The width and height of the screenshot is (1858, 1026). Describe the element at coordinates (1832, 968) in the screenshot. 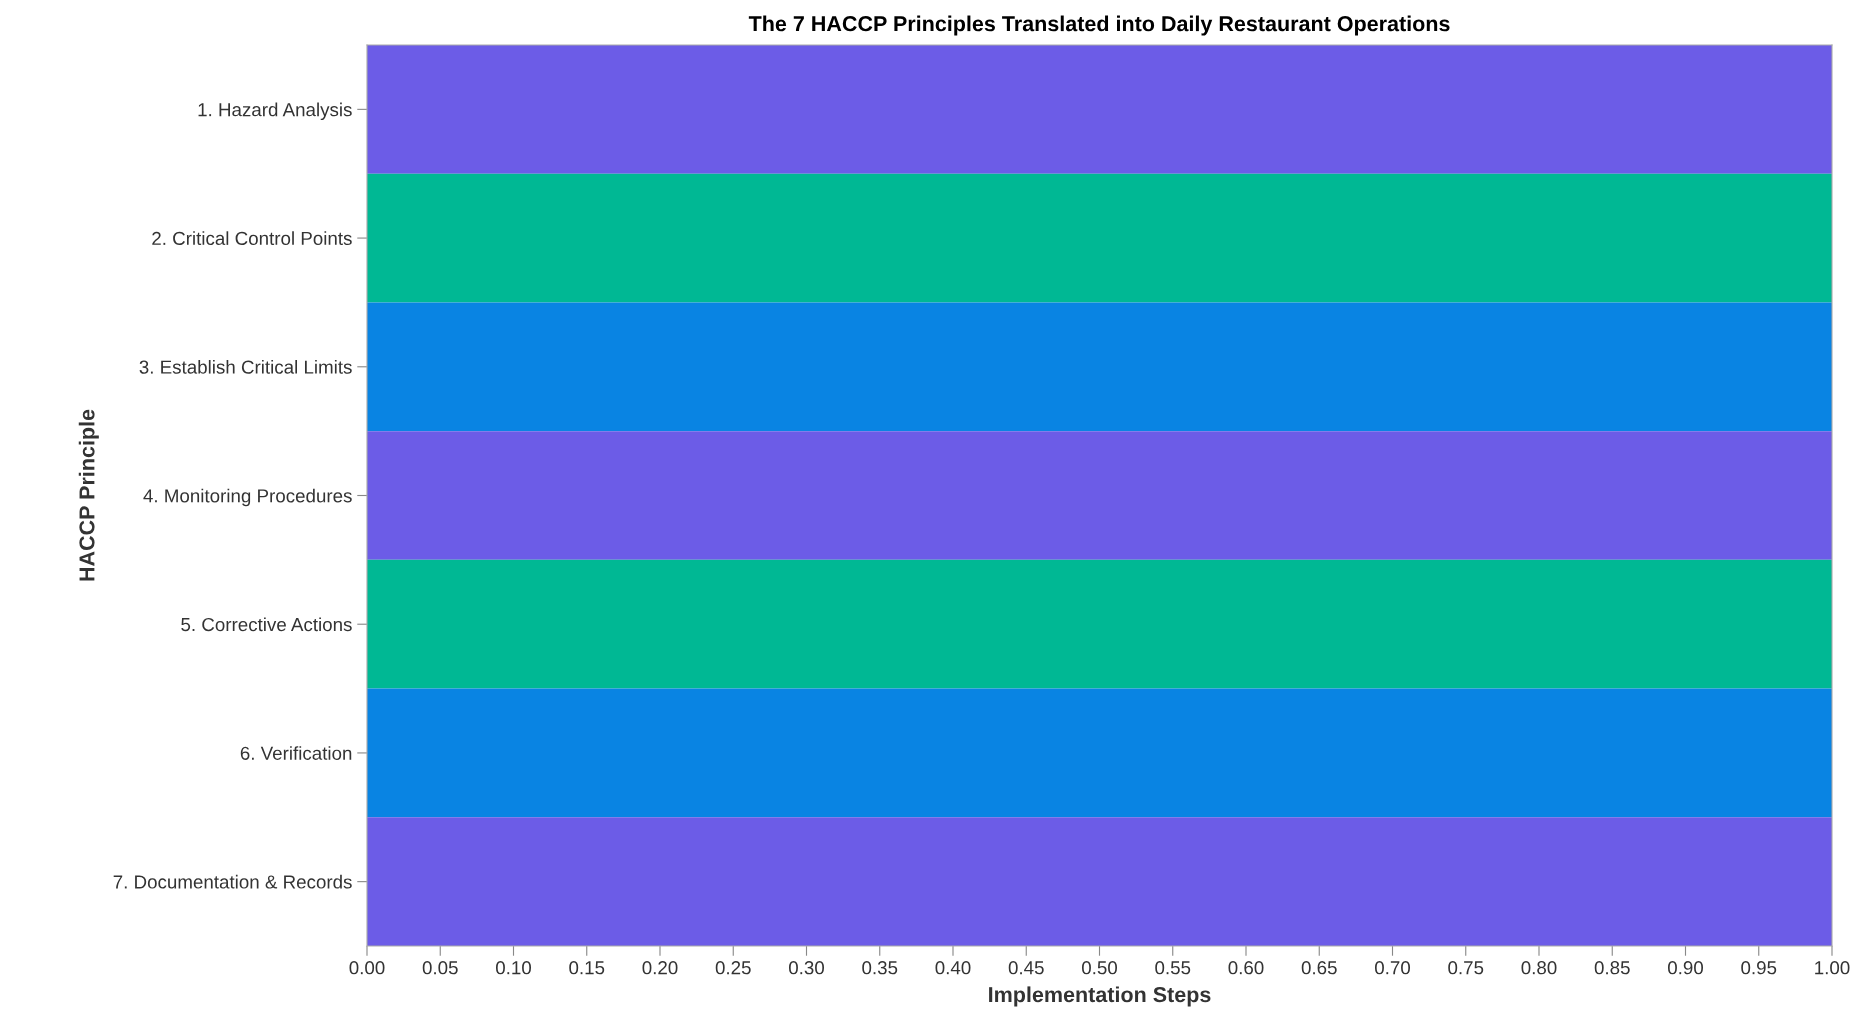

I see `x-tick-label: 1.00` at that location.